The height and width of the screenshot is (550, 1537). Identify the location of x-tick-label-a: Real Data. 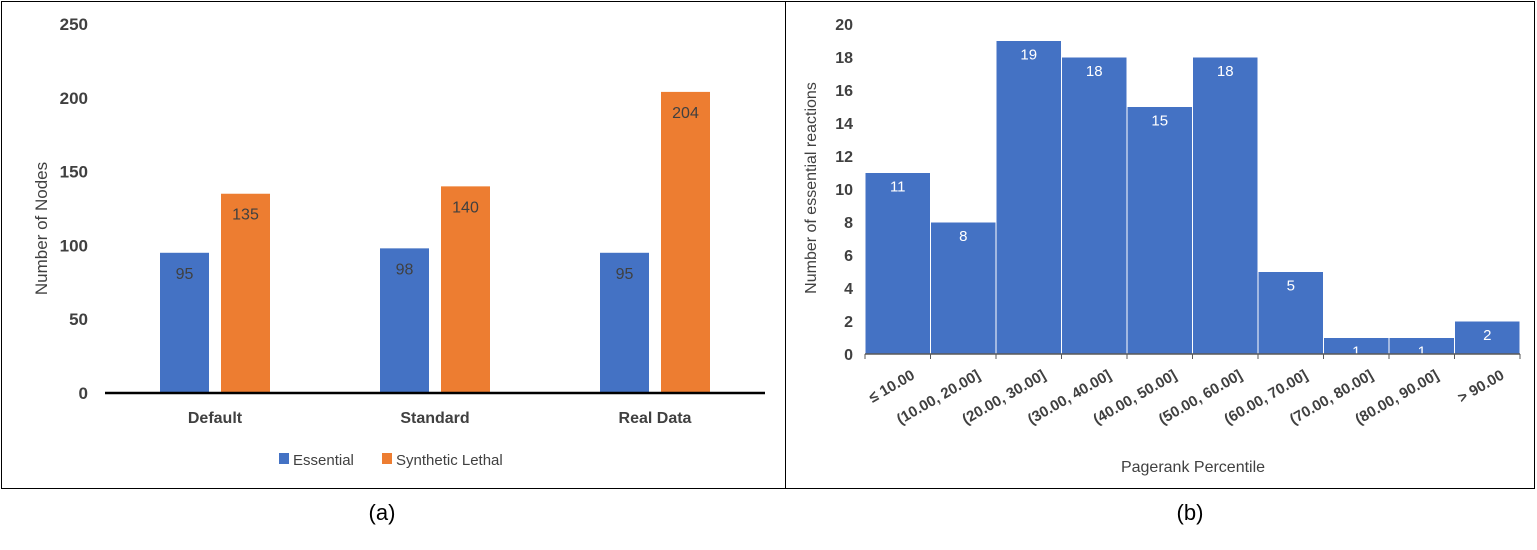
(655, 418).